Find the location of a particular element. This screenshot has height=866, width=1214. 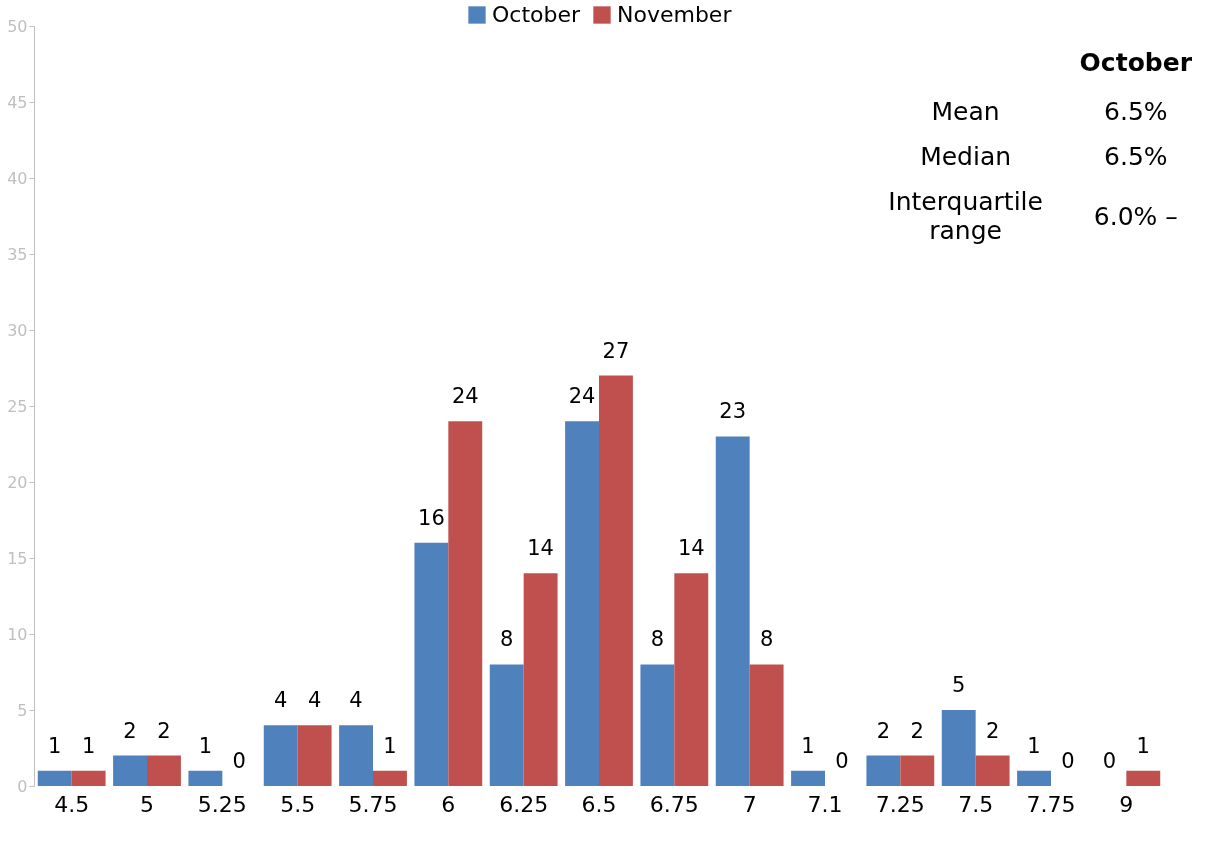

x-tick-label: 5.25 is located at coordinates (222, 804).